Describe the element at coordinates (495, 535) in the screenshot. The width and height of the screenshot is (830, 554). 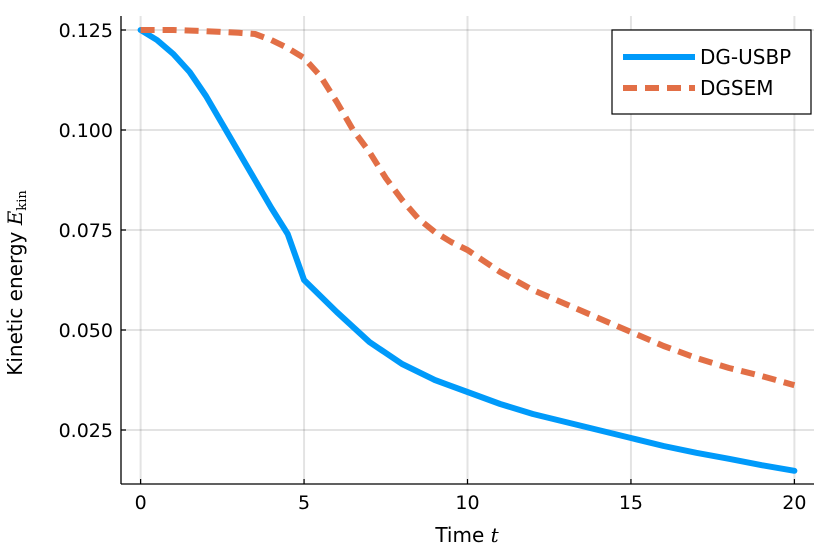
I see `x-axis-label-var: t` at that location.